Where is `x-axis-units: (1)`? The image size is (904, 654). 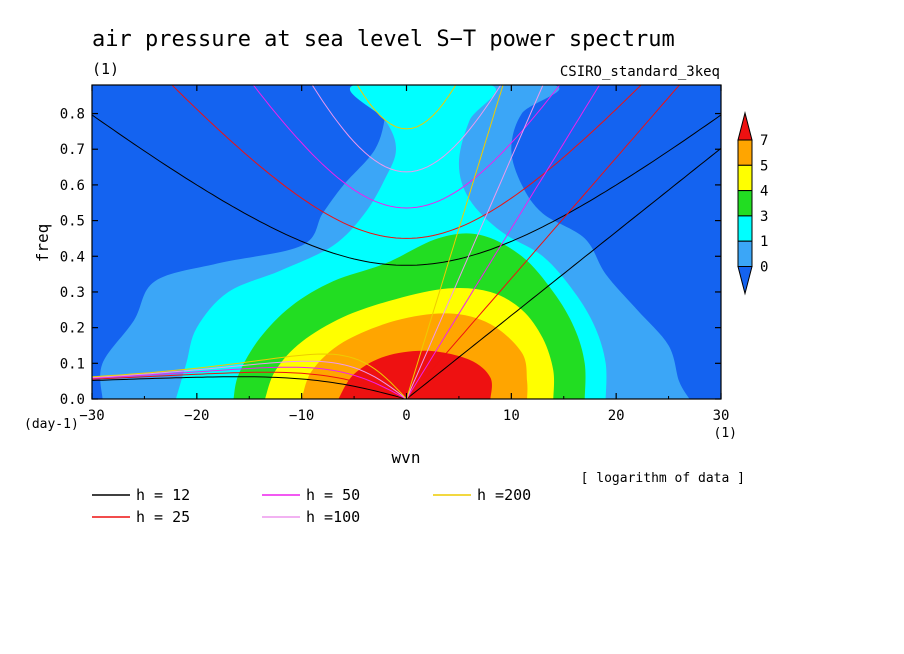 x-axis-units: (1) is located at coordinates (725, 433).